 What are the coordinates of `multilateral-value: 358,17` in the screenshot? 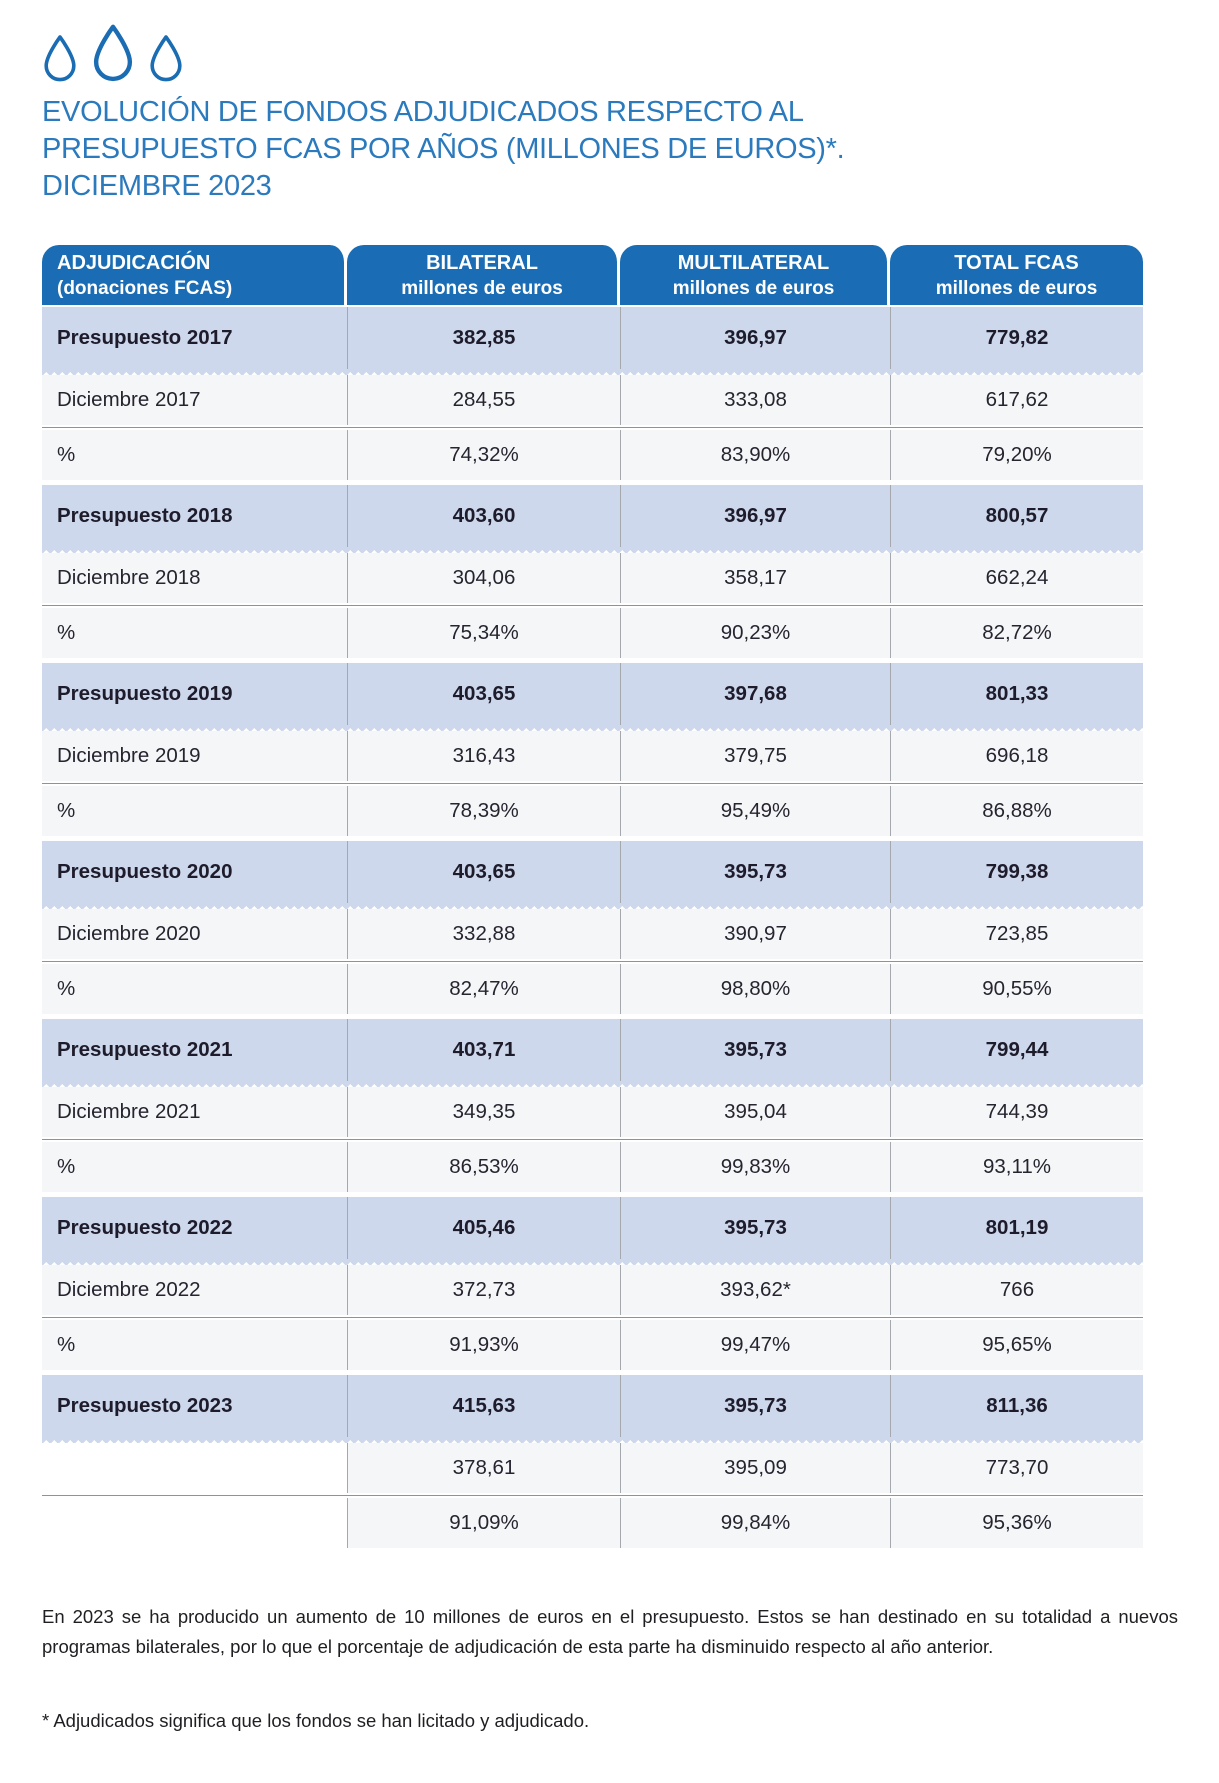 It's located at (755, 578).